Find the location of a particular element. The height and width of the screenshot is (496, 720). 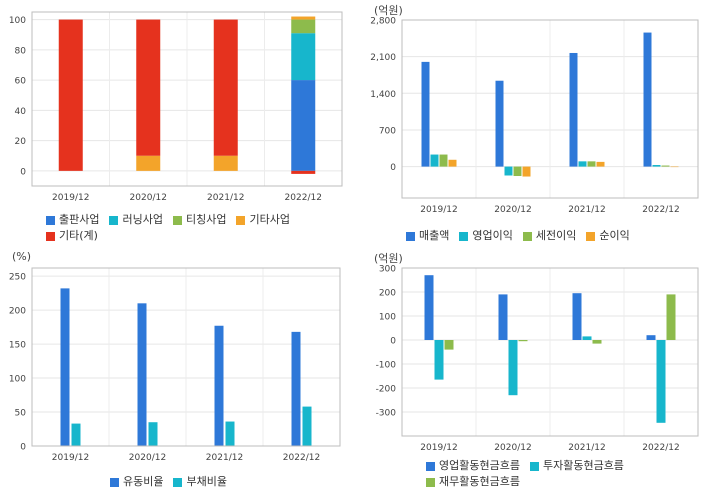

legend-label: 티칭사업 is located at coordinates (206, 219).